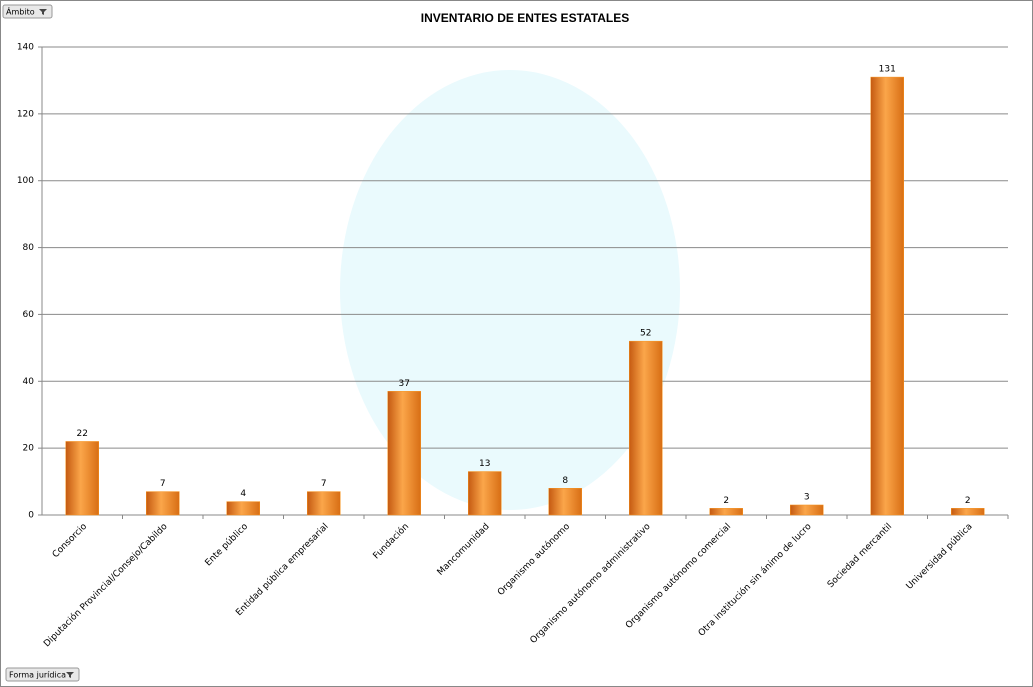 The width and height of the screenshot is (1033, 687). I want to click on y-tick-label: 80, so click(29, 248).